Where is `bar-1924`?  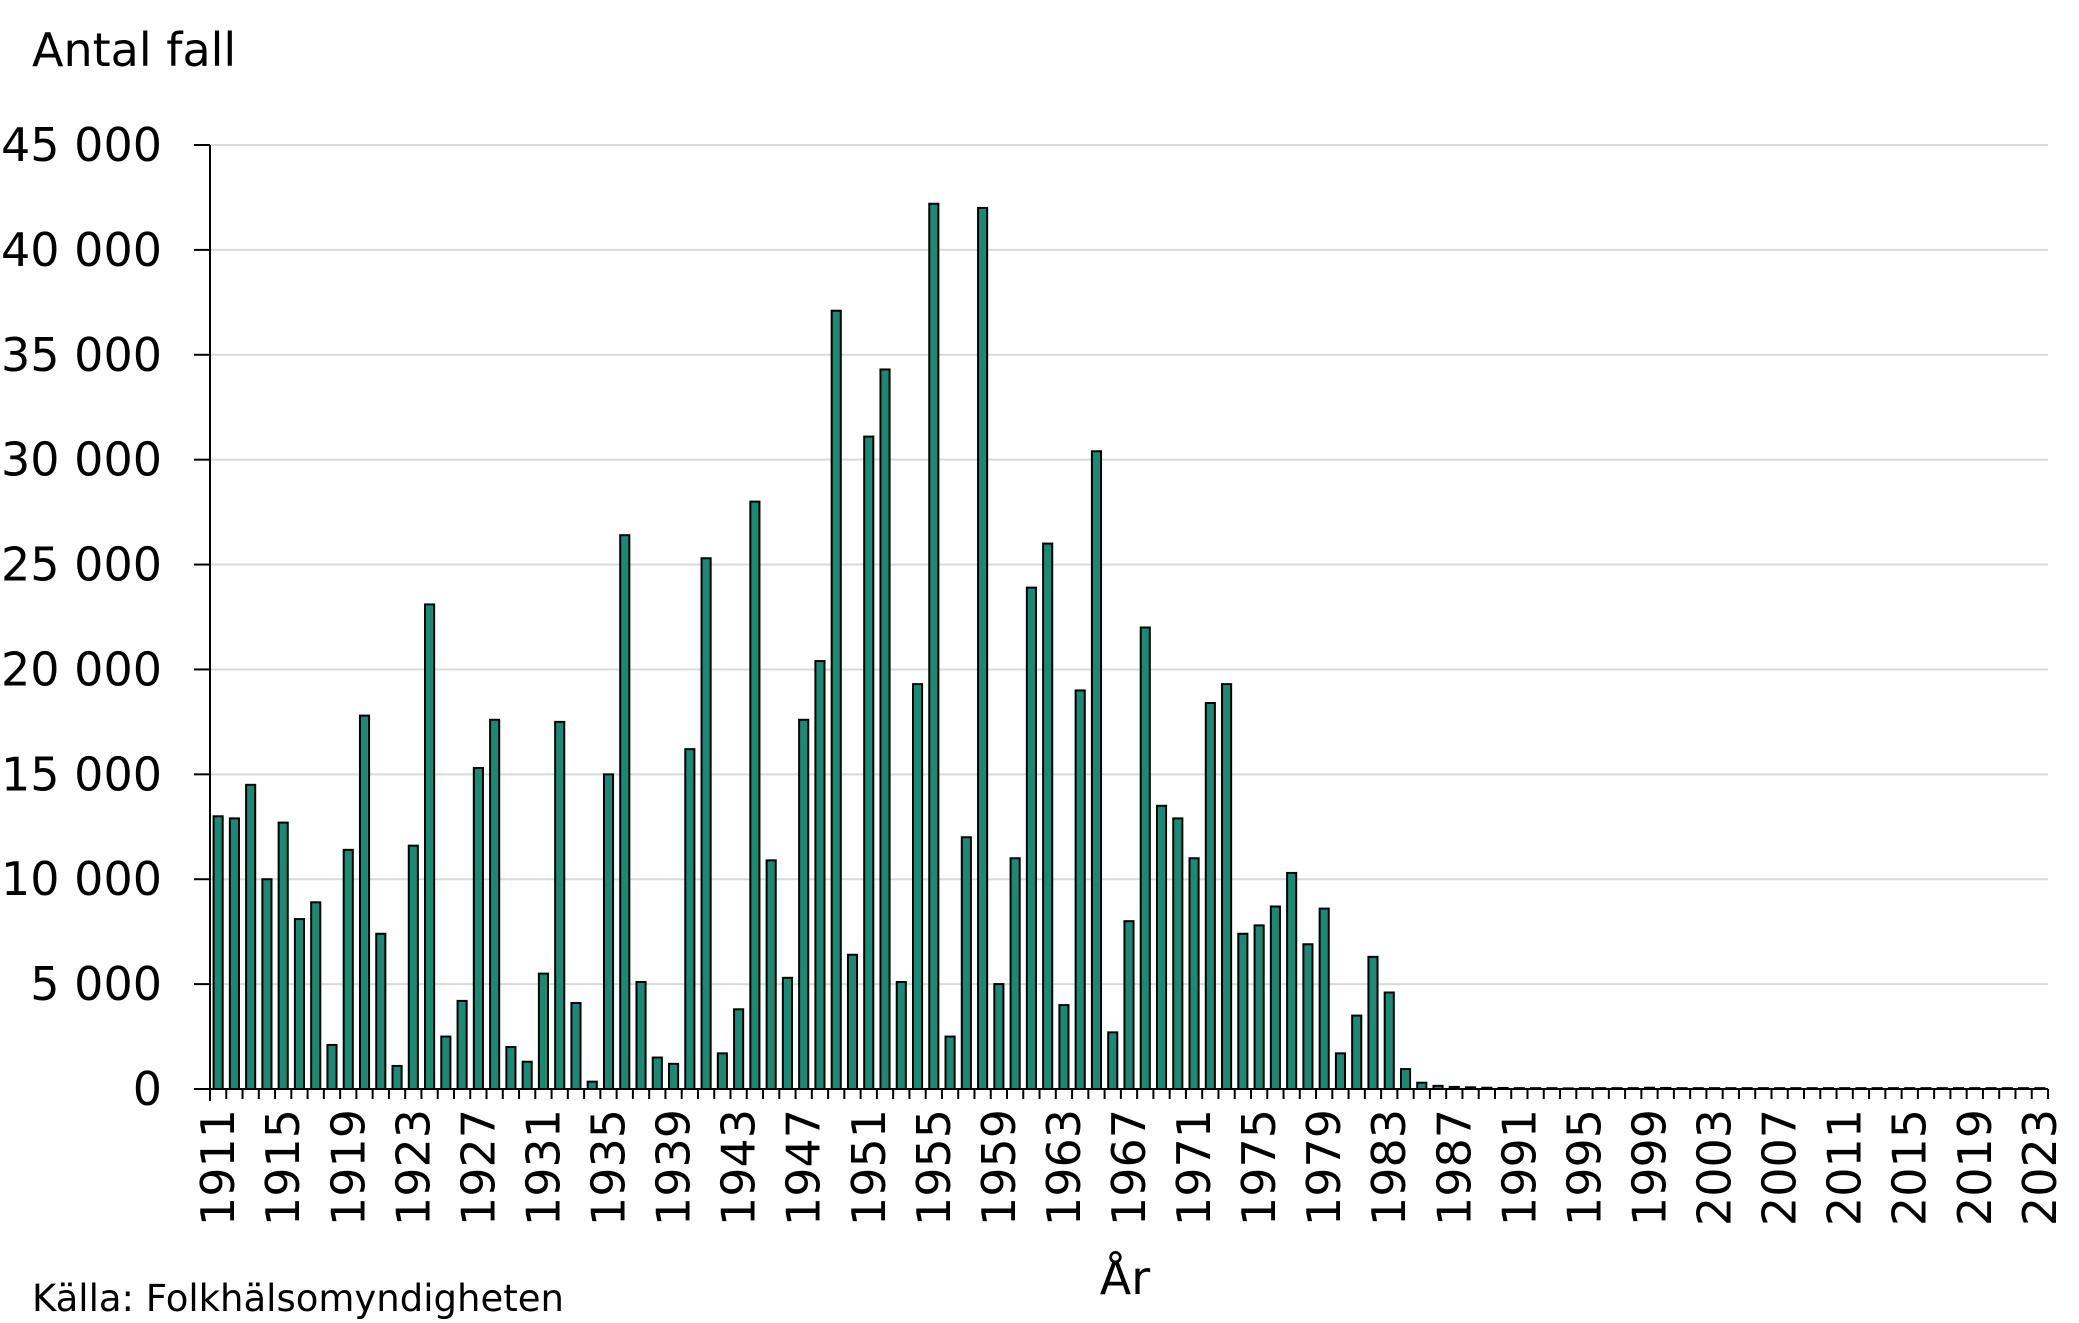 bar-1924 is located at coordinates (430, 846).